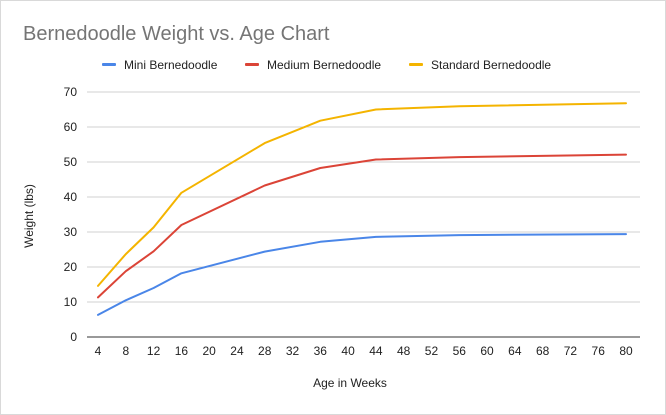  Describe the element at coordinates (171, 65) in the screenshot. I see `legend-label-mini: Mini Bernedoodle` at that location.